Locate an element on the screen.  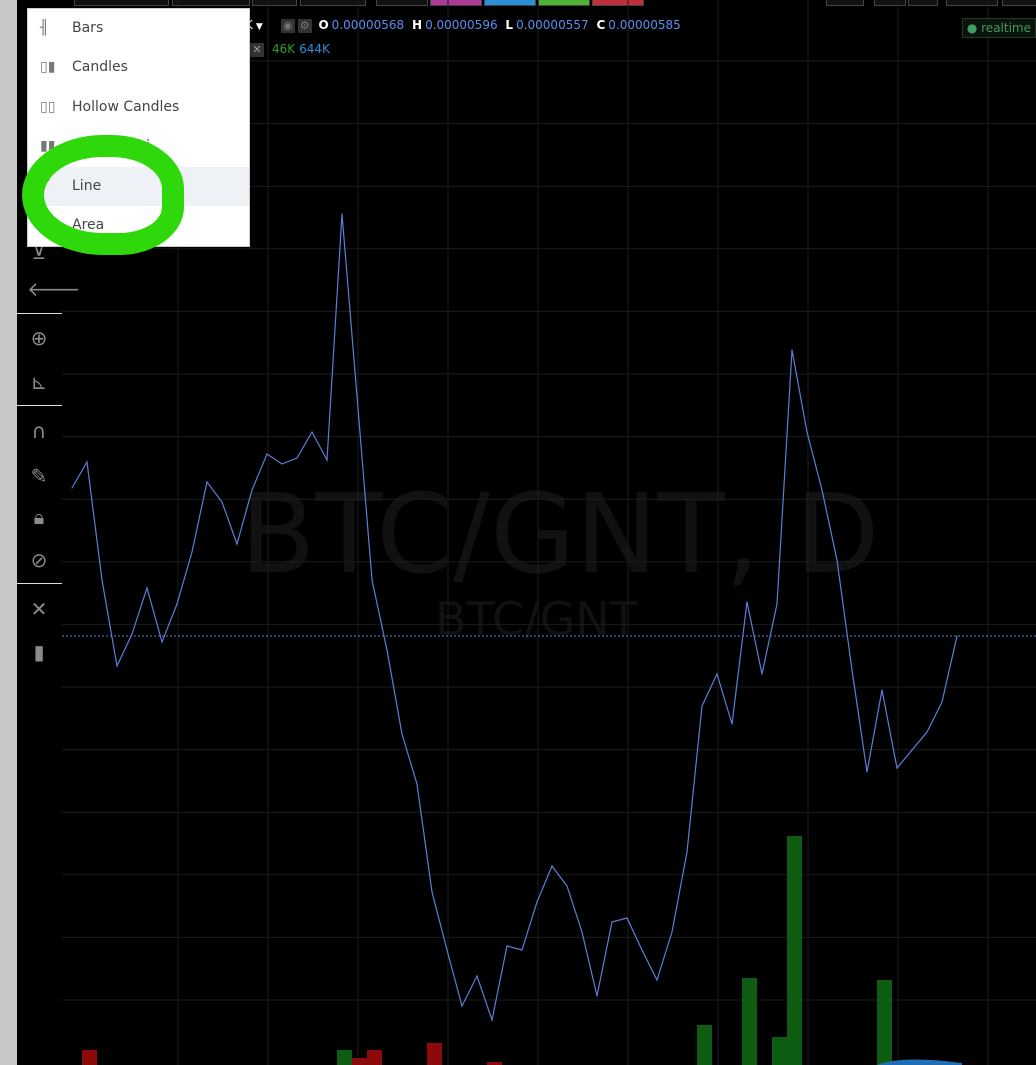
volume-ma-value: 644K is located at coordinates (314, 49).